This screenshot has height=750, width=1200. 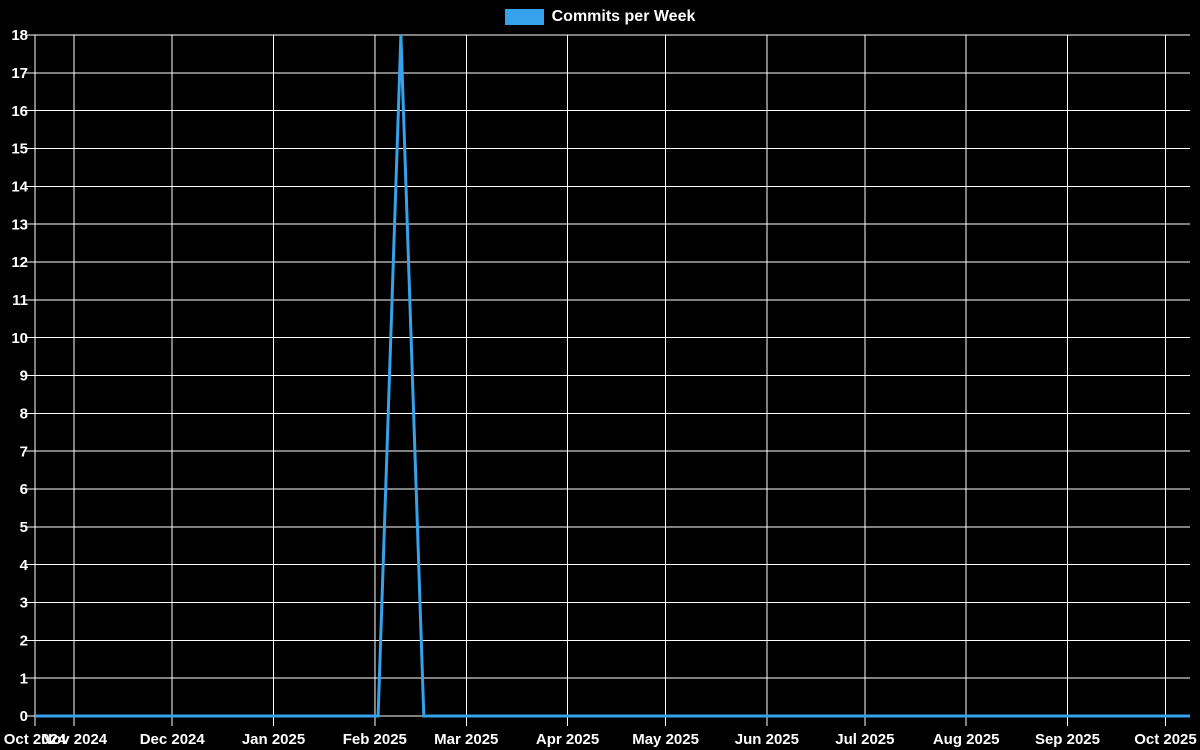 What do you see at coordinates (19, 338) in the screenshot?
I see `y-tick-label: 10` at bounding box center [19, 338].